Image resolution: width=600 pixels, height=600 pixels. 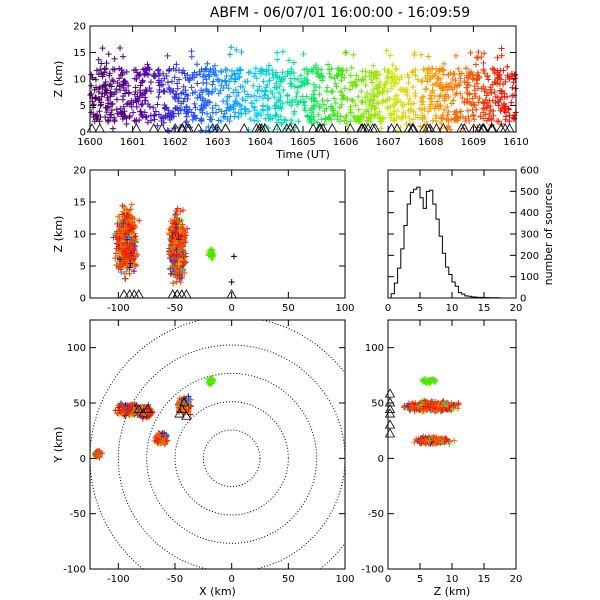 I want to click on x-tick-label: 5, so click(x=420, y=308).